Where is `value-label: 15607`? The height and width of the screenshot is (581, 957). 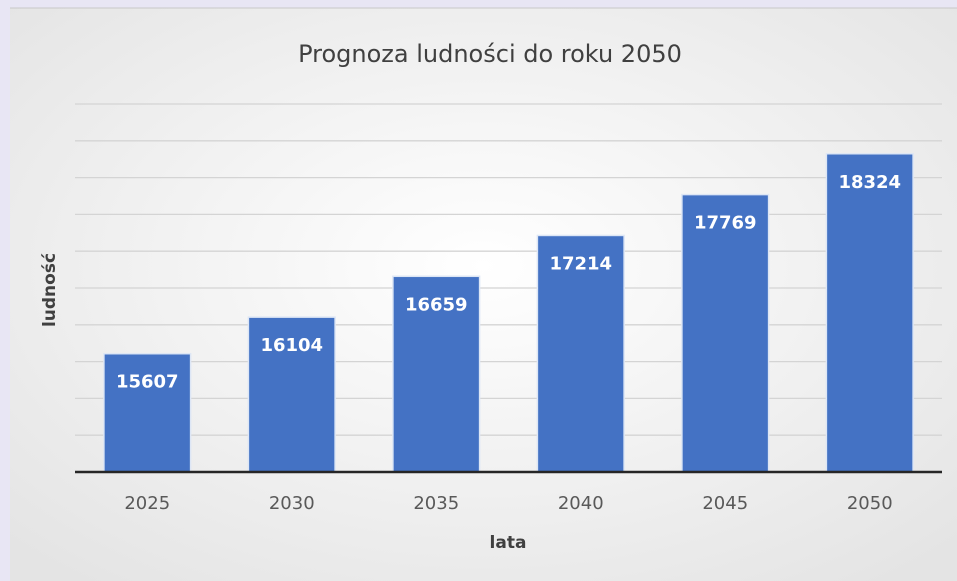 value-label: 15607 is located at coordinates (147, 382).